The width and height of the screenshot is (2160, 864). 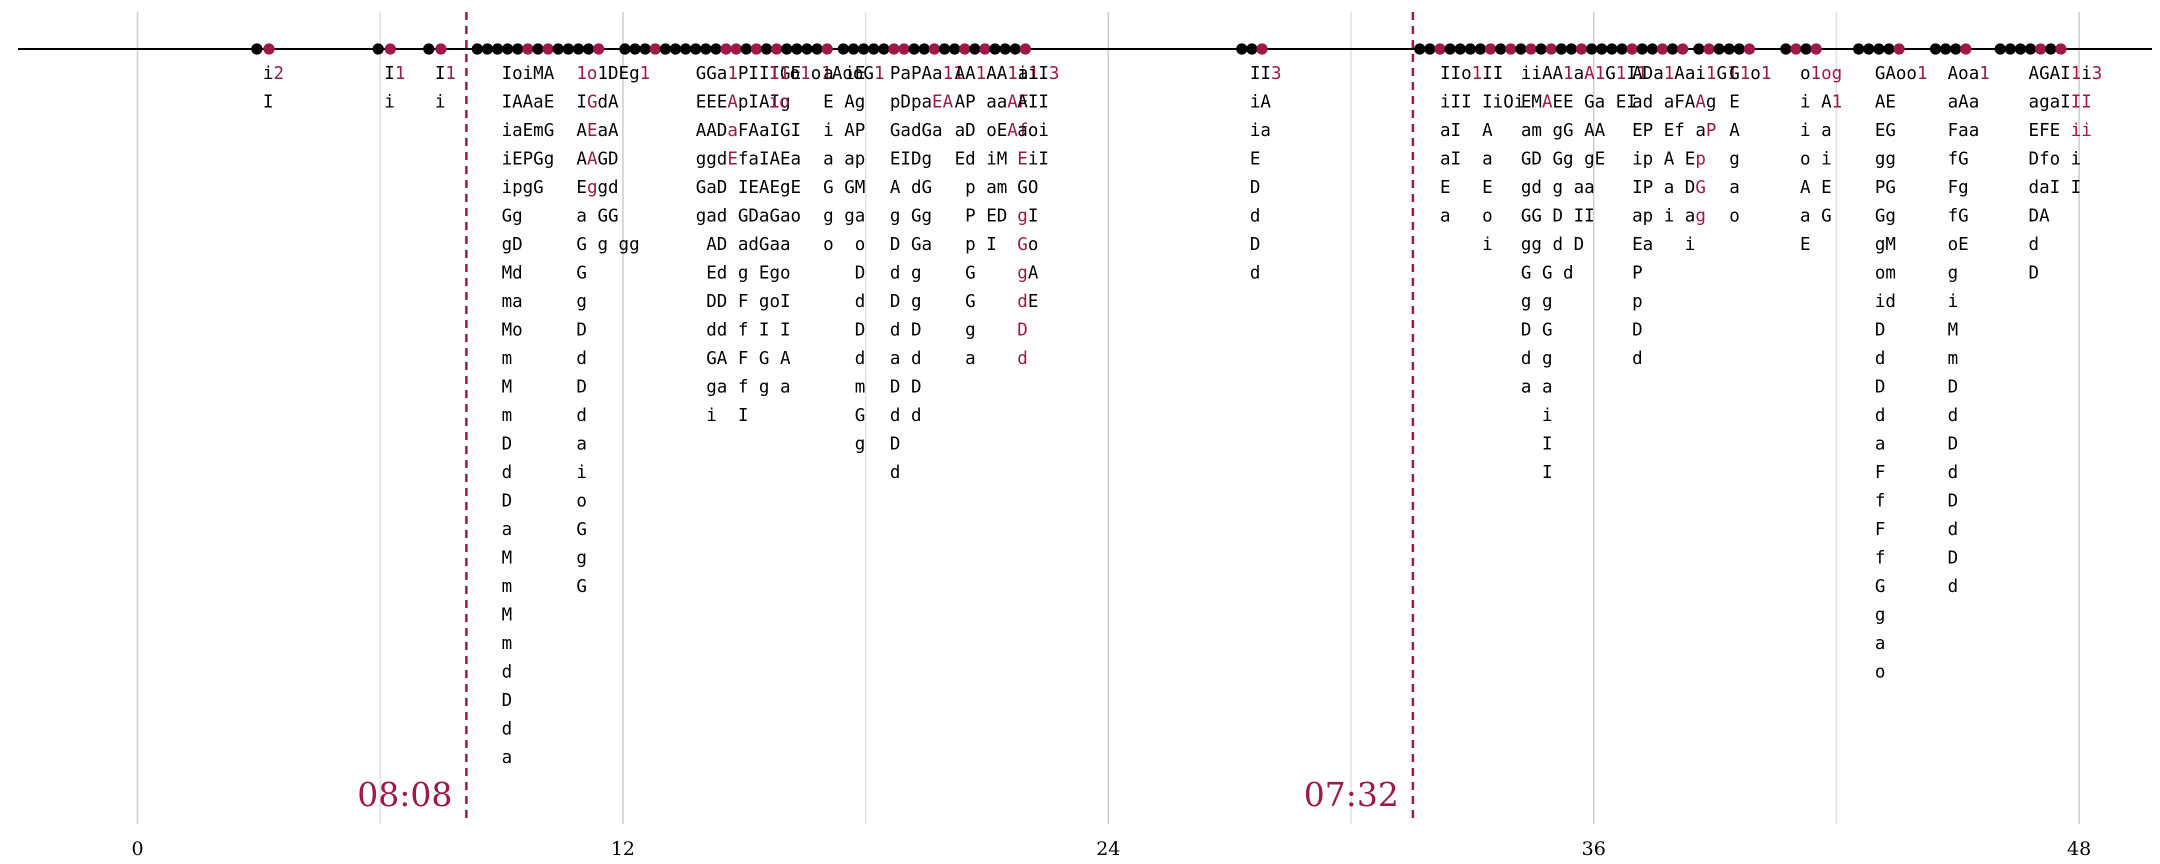 I want to click on label-segment: o, so click(x=1880, y=673).